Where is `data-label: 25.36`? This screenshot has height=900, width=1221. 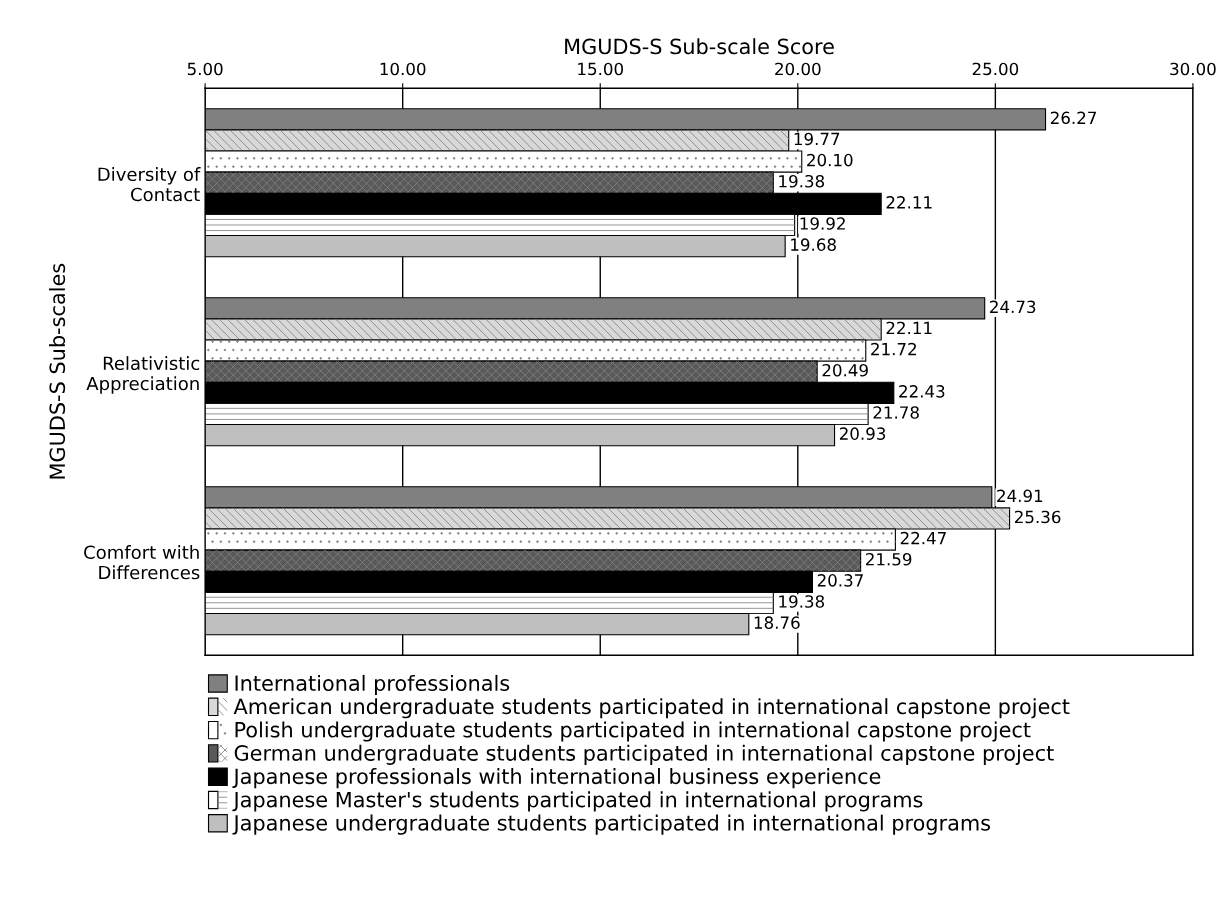
data-label: 25.36 is located at coordinates (1037, 517).